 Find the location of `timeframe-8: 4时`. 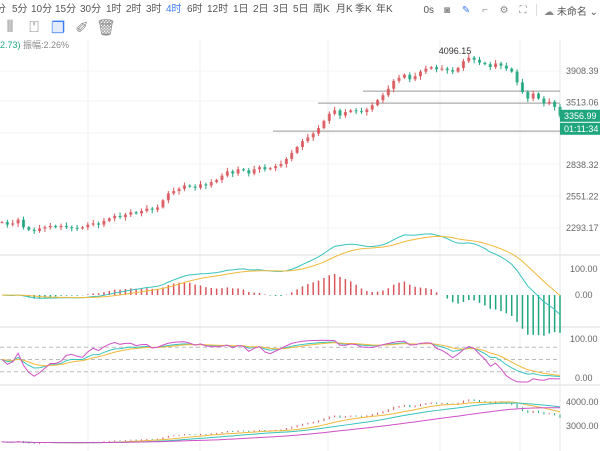

timeframe-8: 4时 is located at coordinates (174, 9).